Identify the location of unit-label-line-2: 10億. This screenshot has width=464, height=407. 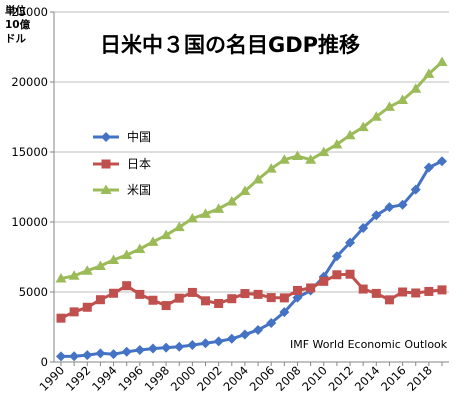
(18, 24).